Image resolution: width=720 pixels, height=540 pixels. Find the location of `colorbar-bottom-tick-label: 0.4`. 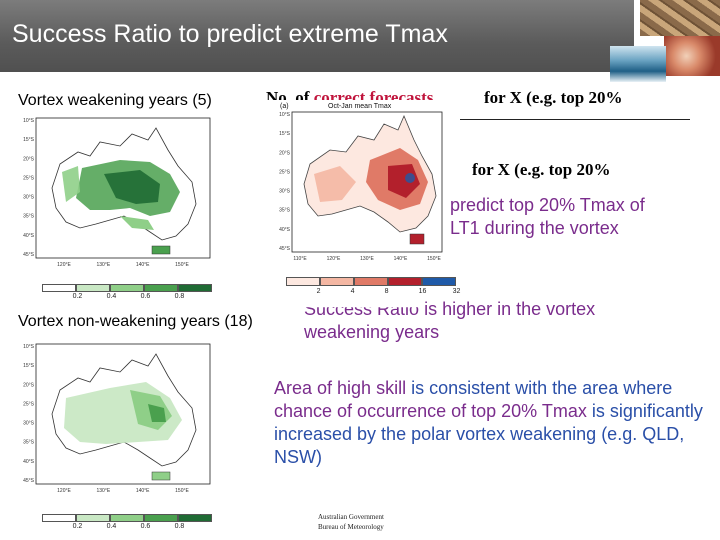

colorbar-bottom-tick-label: 0.4 is located at coordinates (112, 526).